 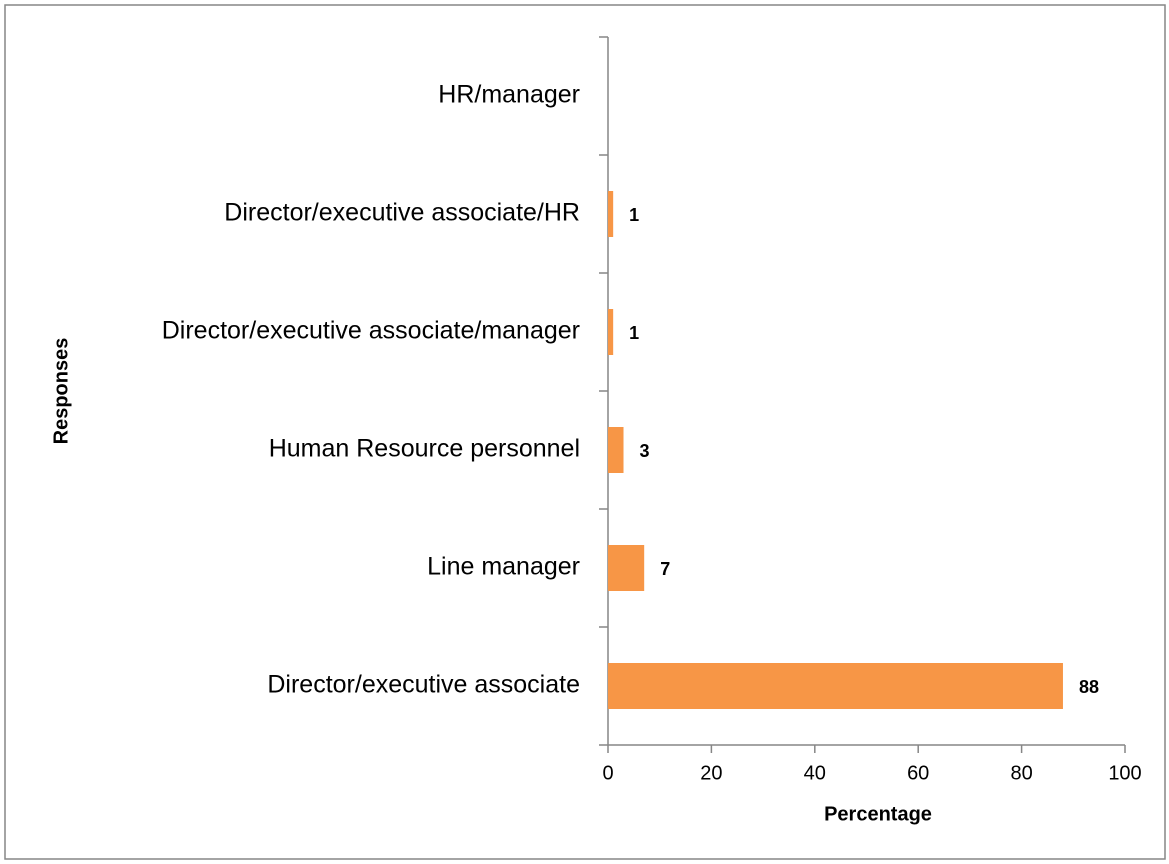 I want to click on x-tick-label: 20, so click(x=711, y=773).